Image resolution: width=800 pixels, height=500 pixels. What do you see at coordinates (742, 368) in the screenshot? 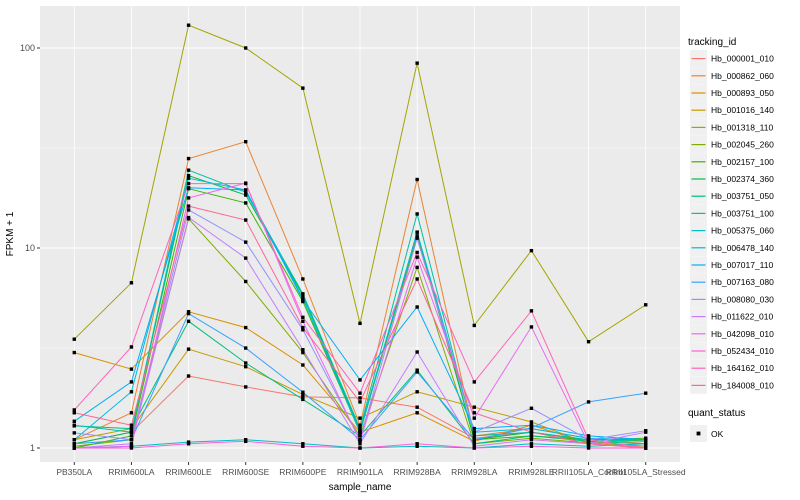
I see `legend-item-label: Hb_164162_010` at bounding box center [742, 368].